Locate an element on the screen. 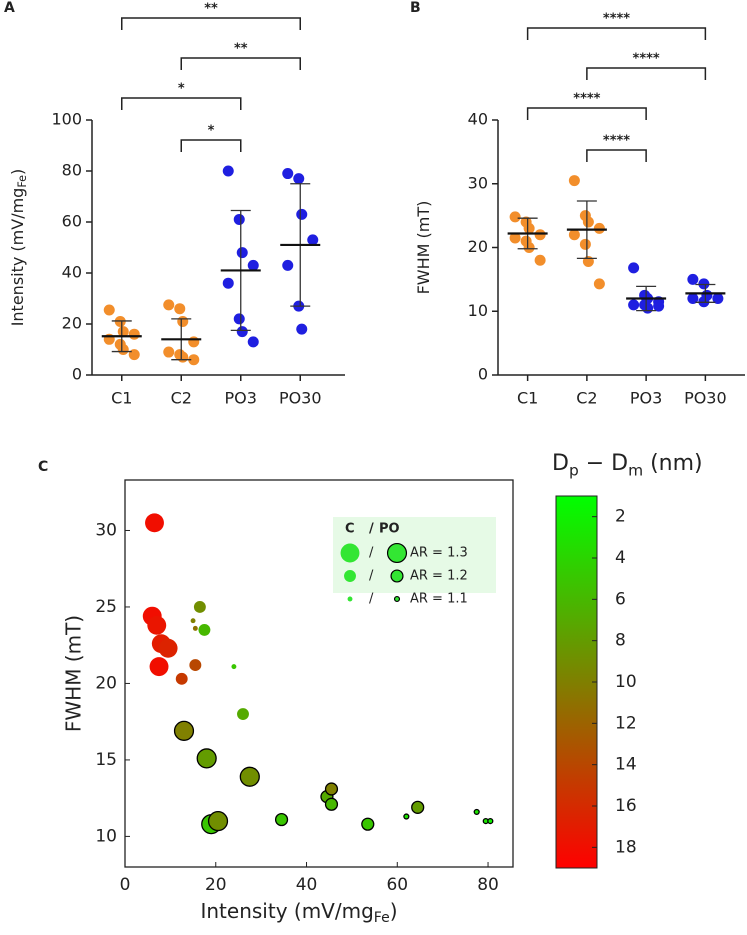  y-tick-label: 30 is located at coordinates (478, 182).